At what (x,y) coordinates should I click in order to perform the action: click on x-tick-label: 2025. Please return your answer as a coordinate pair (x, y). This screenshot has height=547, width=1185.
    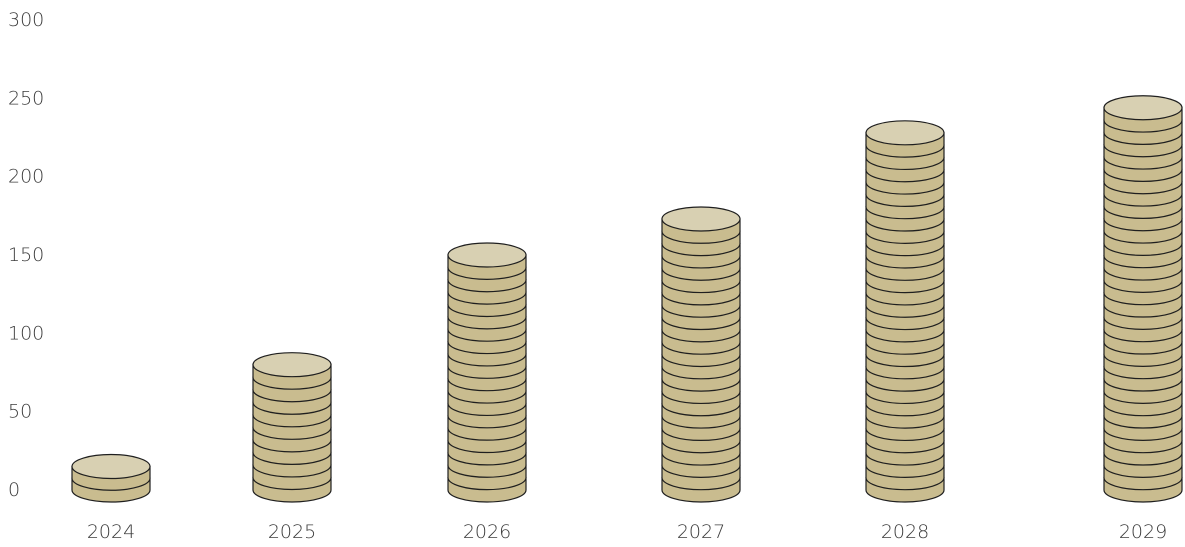
    Looking at the image, I should click on (292, 532).